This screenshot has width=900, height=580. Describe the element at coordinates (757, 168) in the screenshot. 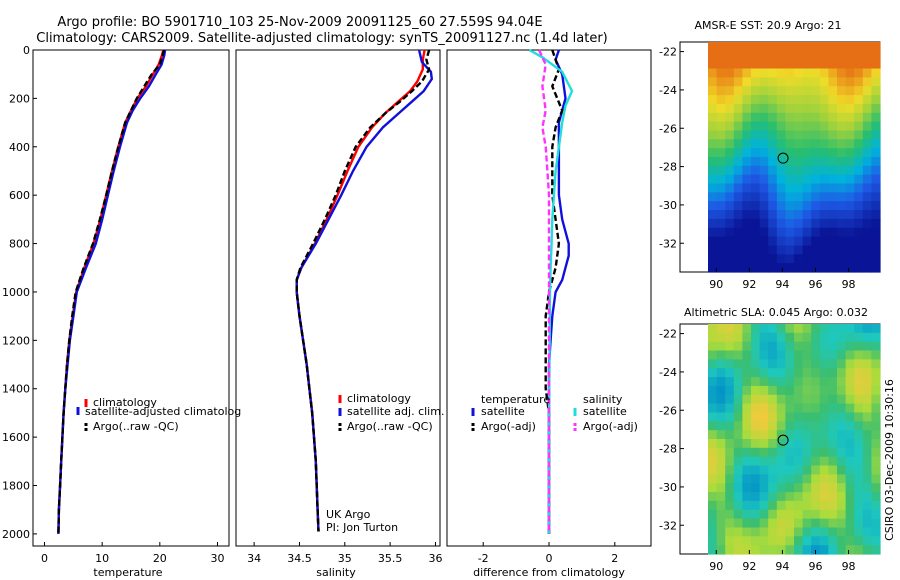

I see `sst-map-ticks: 90 92 94 96 98 -22 -24 -26 -28 -30 -32` at that location.